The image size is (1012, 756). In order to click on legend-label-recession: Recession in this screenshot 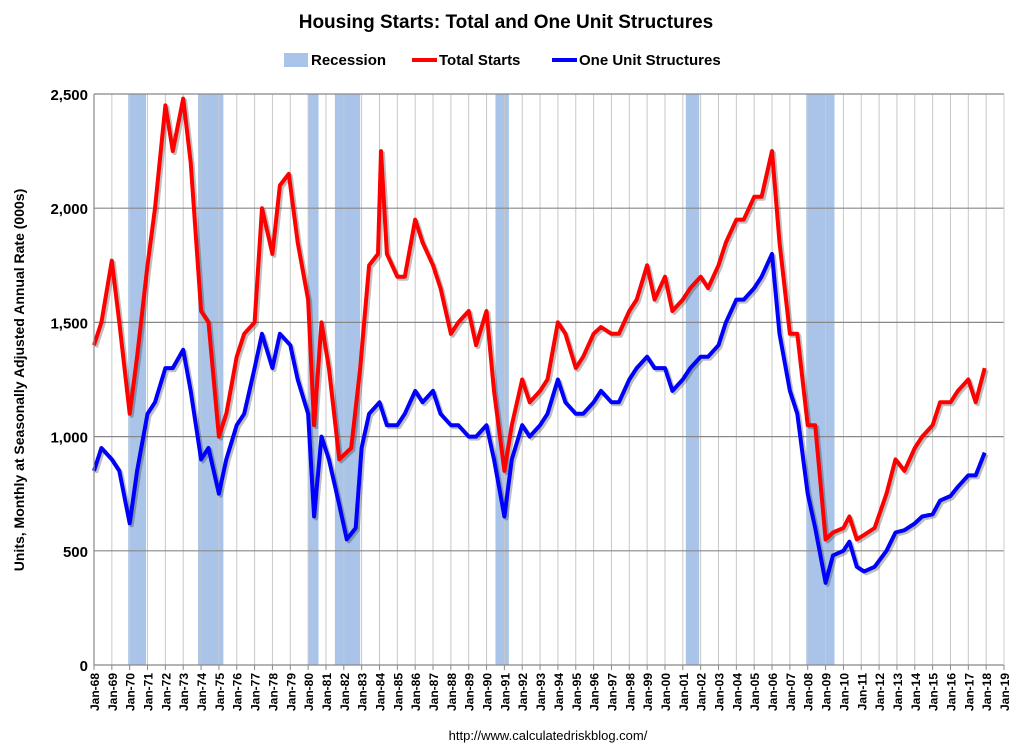, I will do `click(348, 60)`.